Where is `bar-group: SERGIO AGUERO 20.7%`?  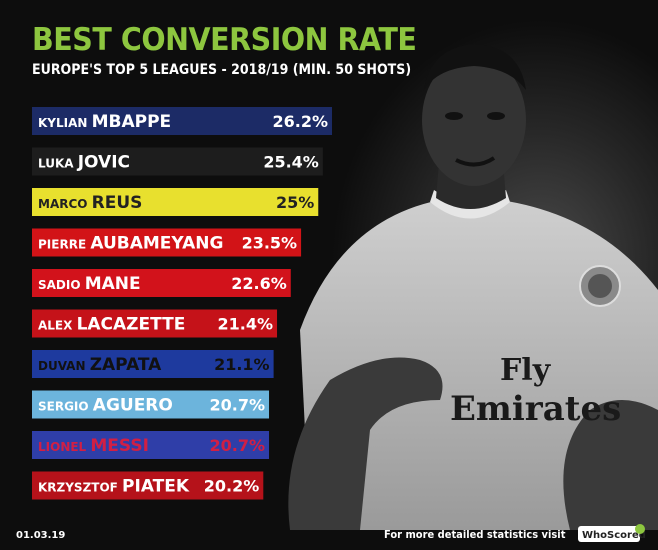
bar-group: SERGIO AGUERO 20.7% is located at coordinates (151, 404).